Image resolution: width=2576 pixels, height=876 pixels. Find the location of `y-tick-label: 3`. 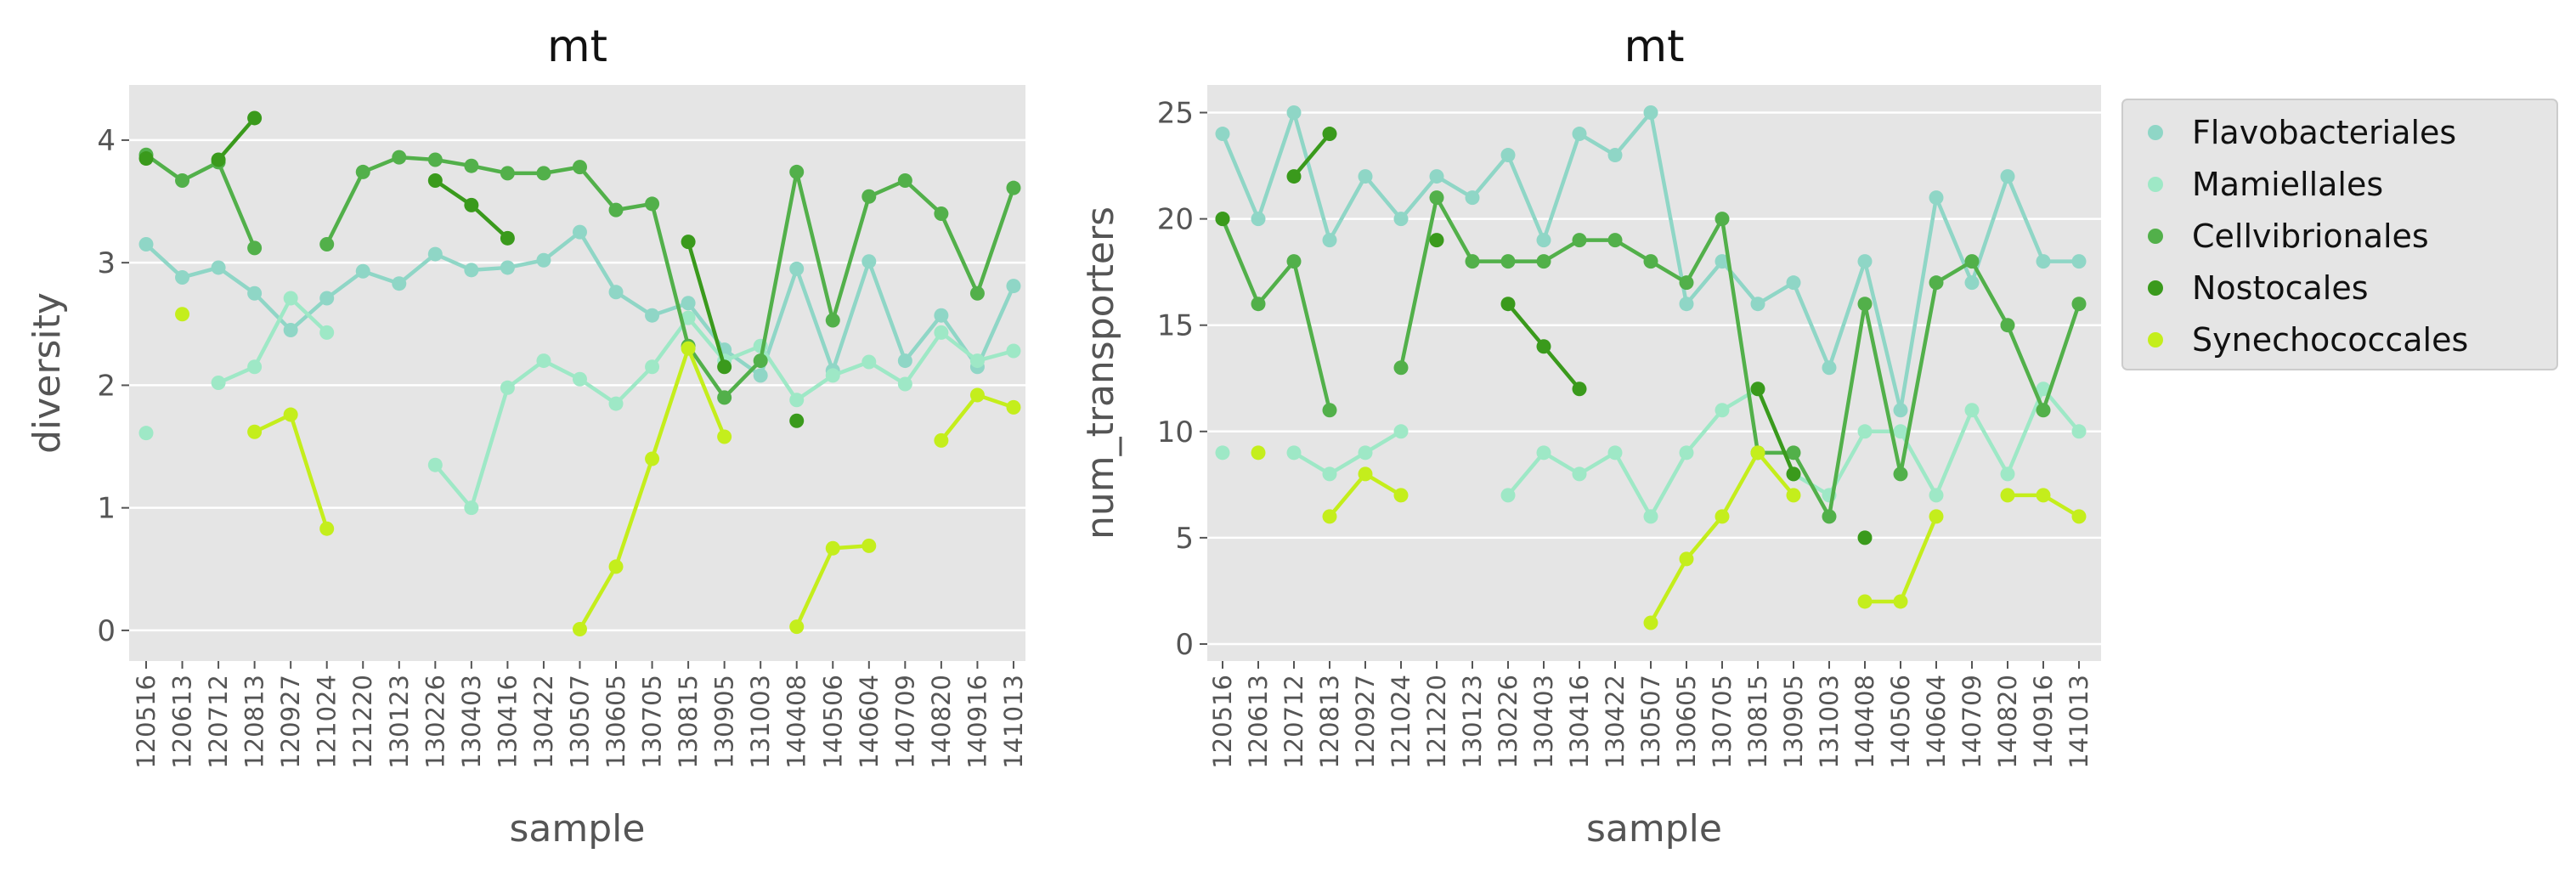

y-tick-label: 3 is located at coordinates (106, 263).